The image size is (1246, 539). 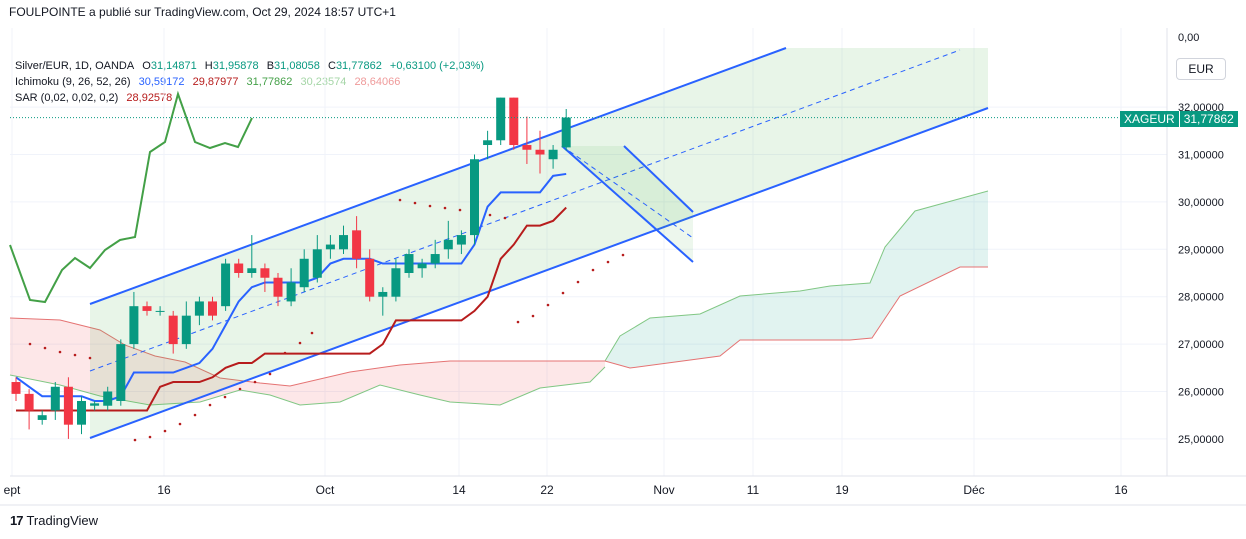 I want to click on y-tick-label: 30,00000, so click(x=1201, y=203).